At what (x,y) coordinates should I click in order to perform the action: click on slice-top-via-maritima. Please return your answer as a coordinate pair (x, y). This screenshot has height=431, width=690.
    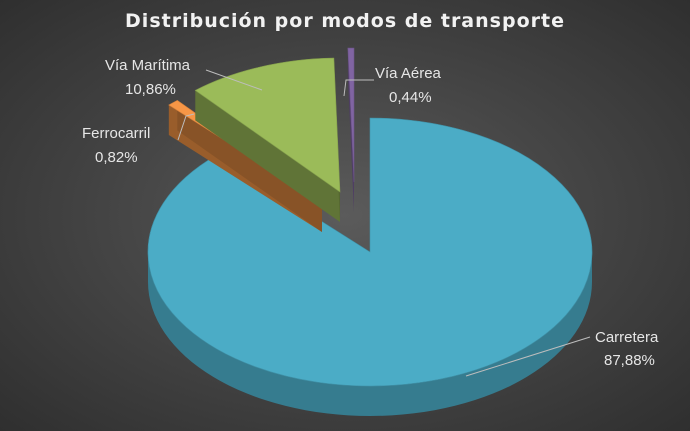
    Looking at the image, I should click on (267, 125).